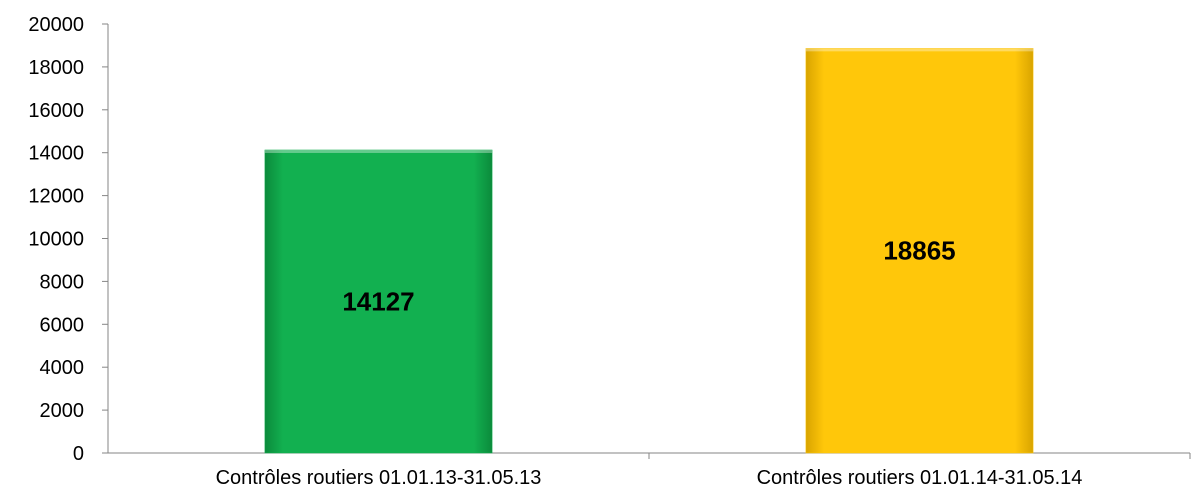 The image size is (1194, 497). What do you see at coordinates (62, 325) in the screenshot?
I see `y-tick-label: 6000` at bounding box center [62, 325].